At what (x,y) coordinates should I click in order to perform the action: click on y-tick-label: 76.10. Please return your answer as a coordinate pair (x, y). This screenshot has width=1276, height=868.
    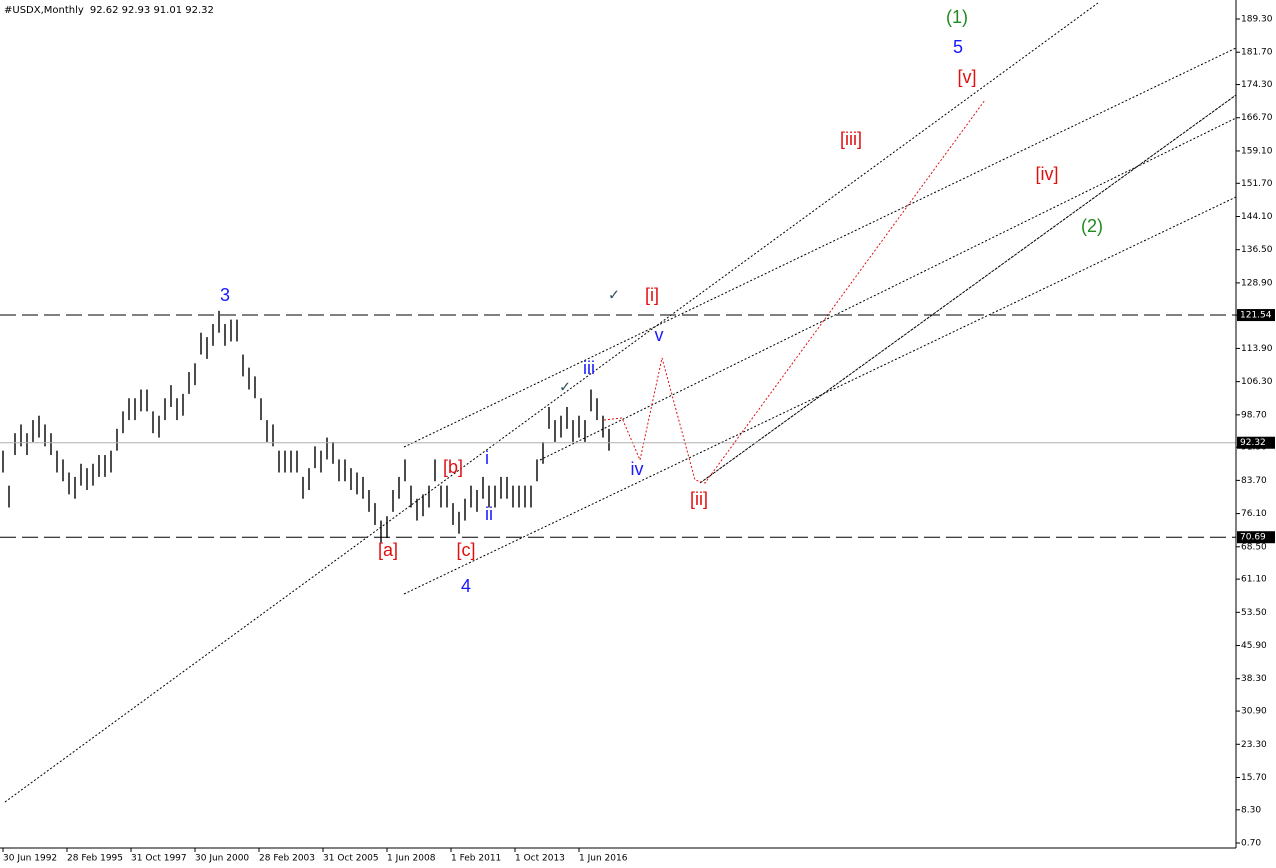
    Looking at the image, I should click on (1254, 514).